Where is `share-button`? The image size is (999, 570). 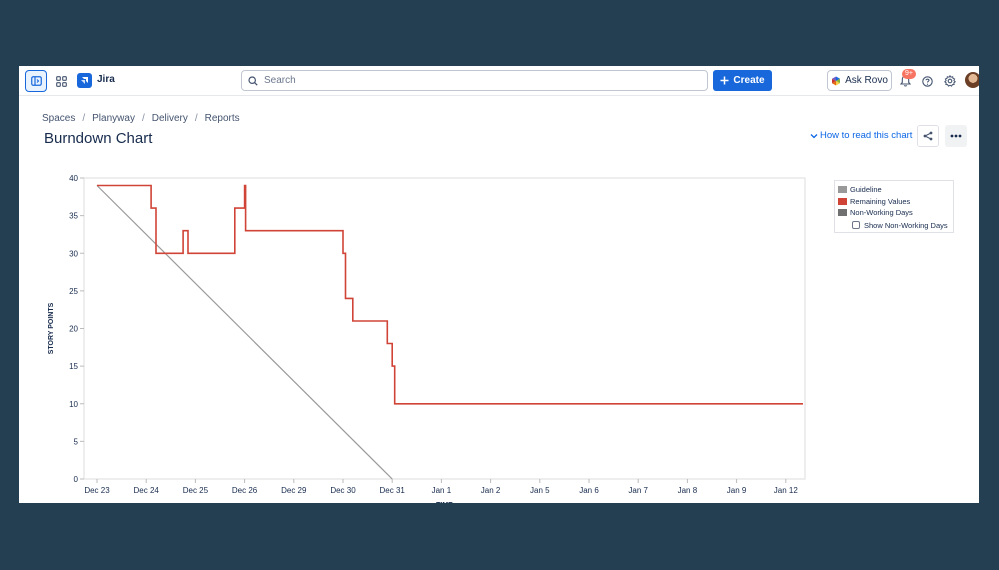 share-button is located at coordinates (928, 136).